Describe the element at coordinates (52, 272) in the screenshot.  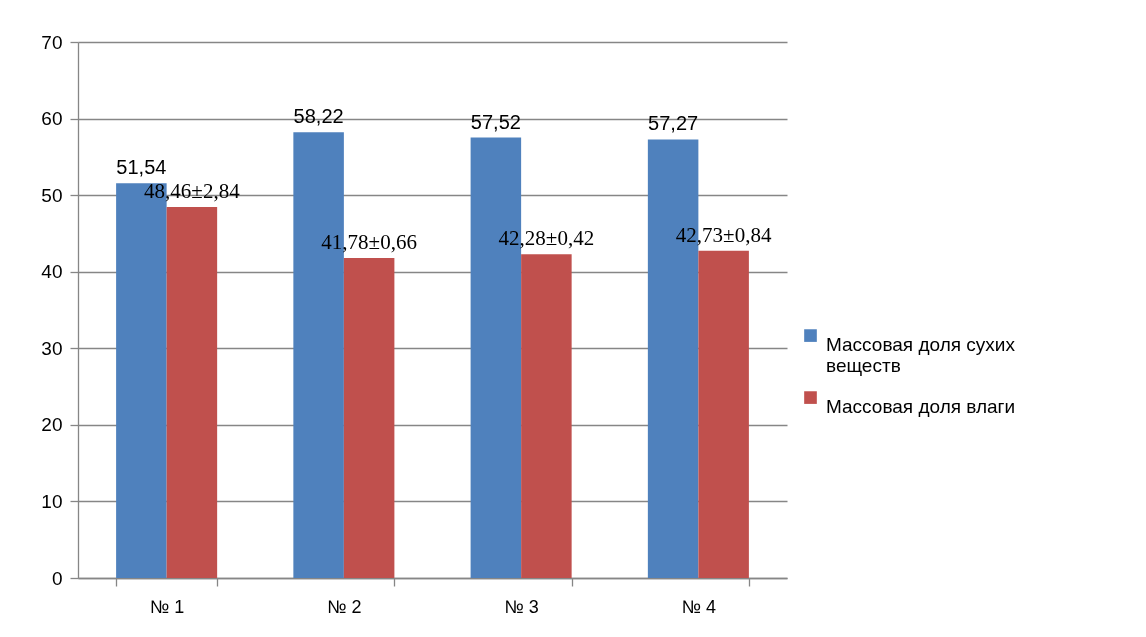
I see `y-tick-label: 40` at that location.